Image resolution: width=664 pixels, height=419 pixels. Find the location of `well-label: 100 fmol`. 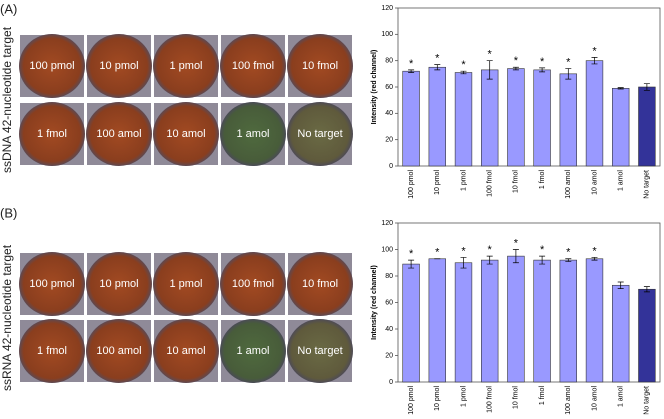

well-label: 100 fmol is located at coordinates (253, 66).